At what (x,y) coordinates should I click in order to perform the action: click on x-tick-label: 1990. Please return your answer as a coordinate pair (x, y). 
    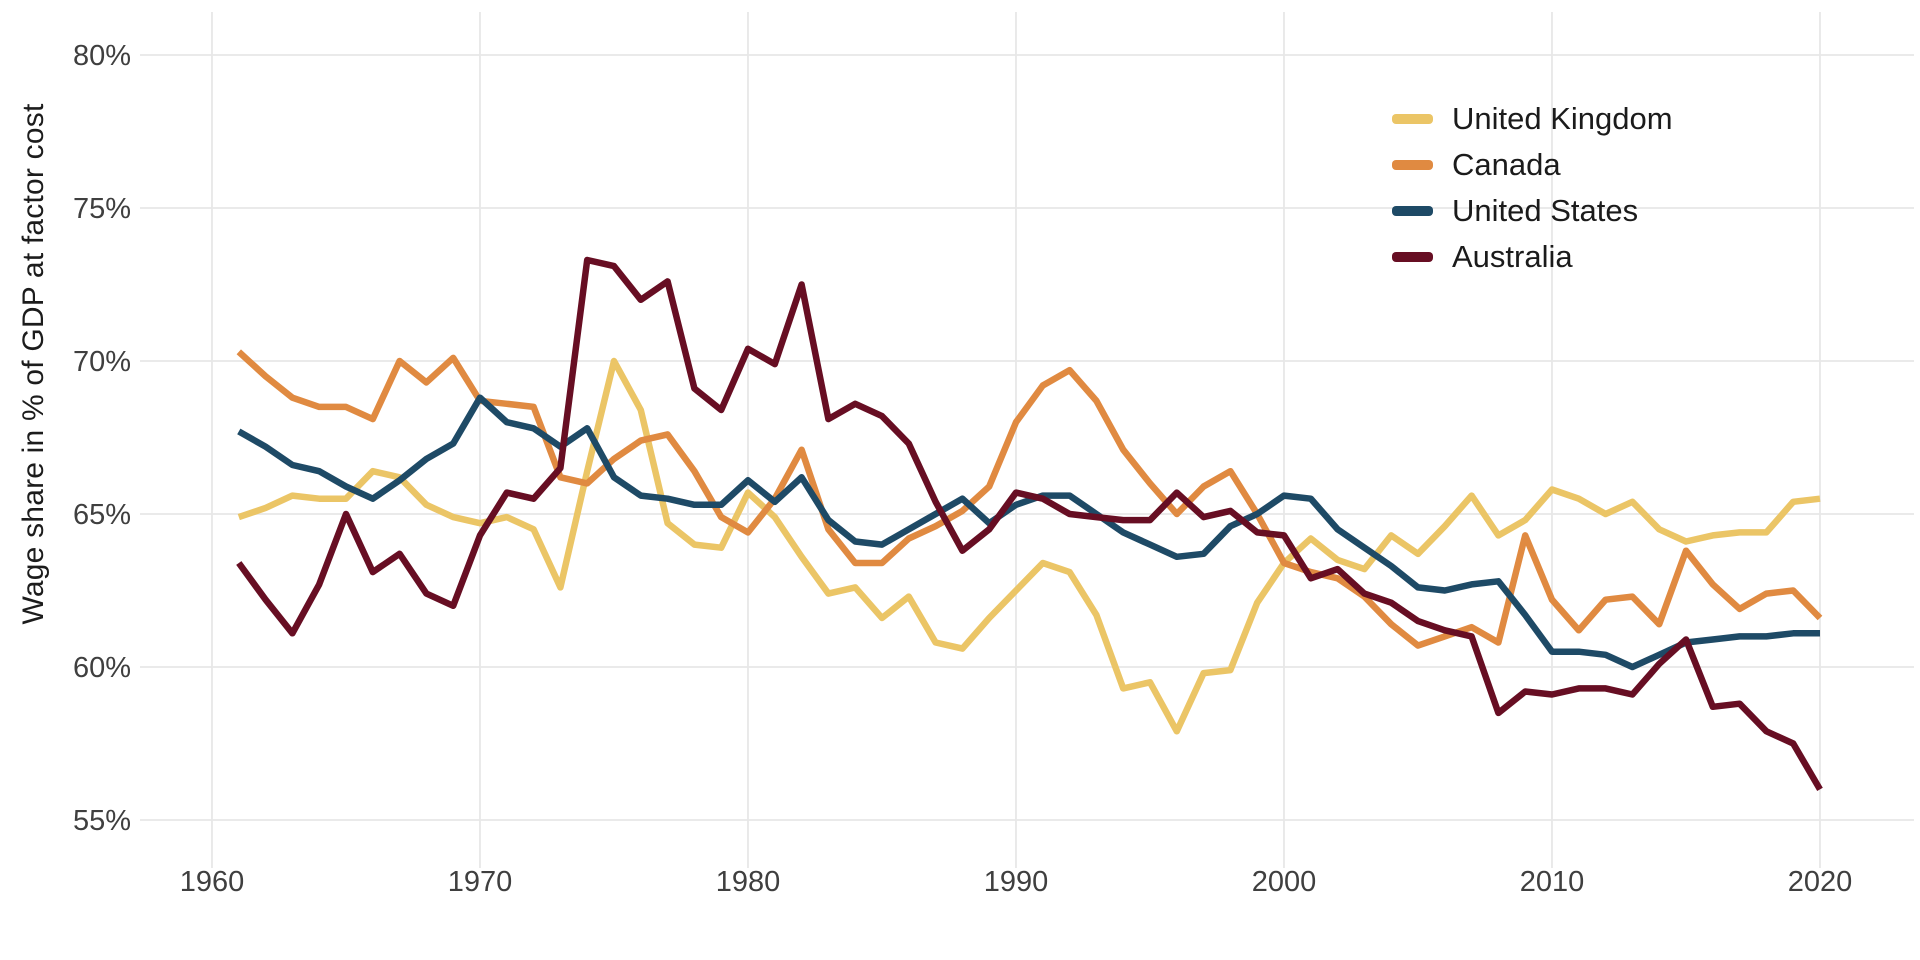
    Looking at the image, I should click on (1016, 882).